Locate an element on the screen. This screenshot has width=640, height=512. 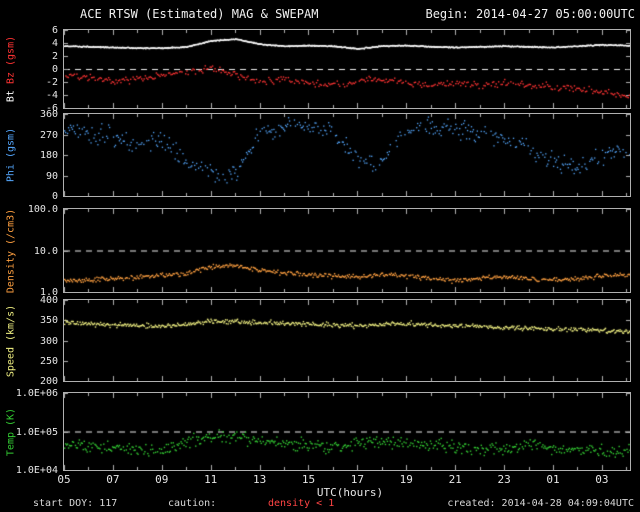
y-axis-label-part: Density (/cm3) is located at coordinates (11, 250).